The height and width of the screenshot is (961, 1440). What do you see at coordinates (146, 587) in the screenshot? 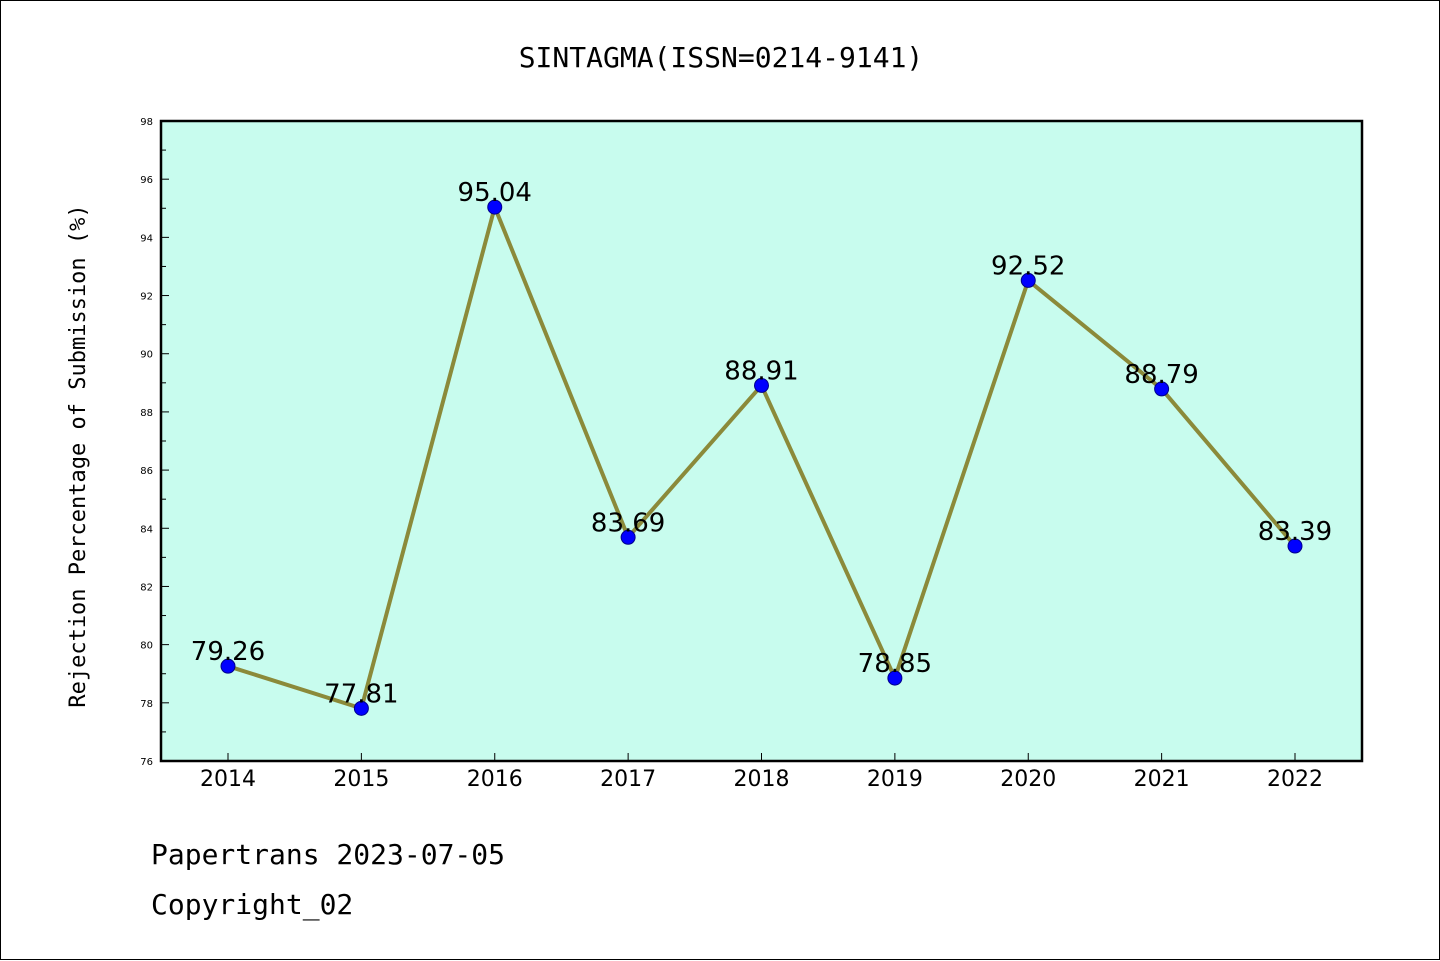
I see `y-tick-label: 82` at bounding box center [146, 587].